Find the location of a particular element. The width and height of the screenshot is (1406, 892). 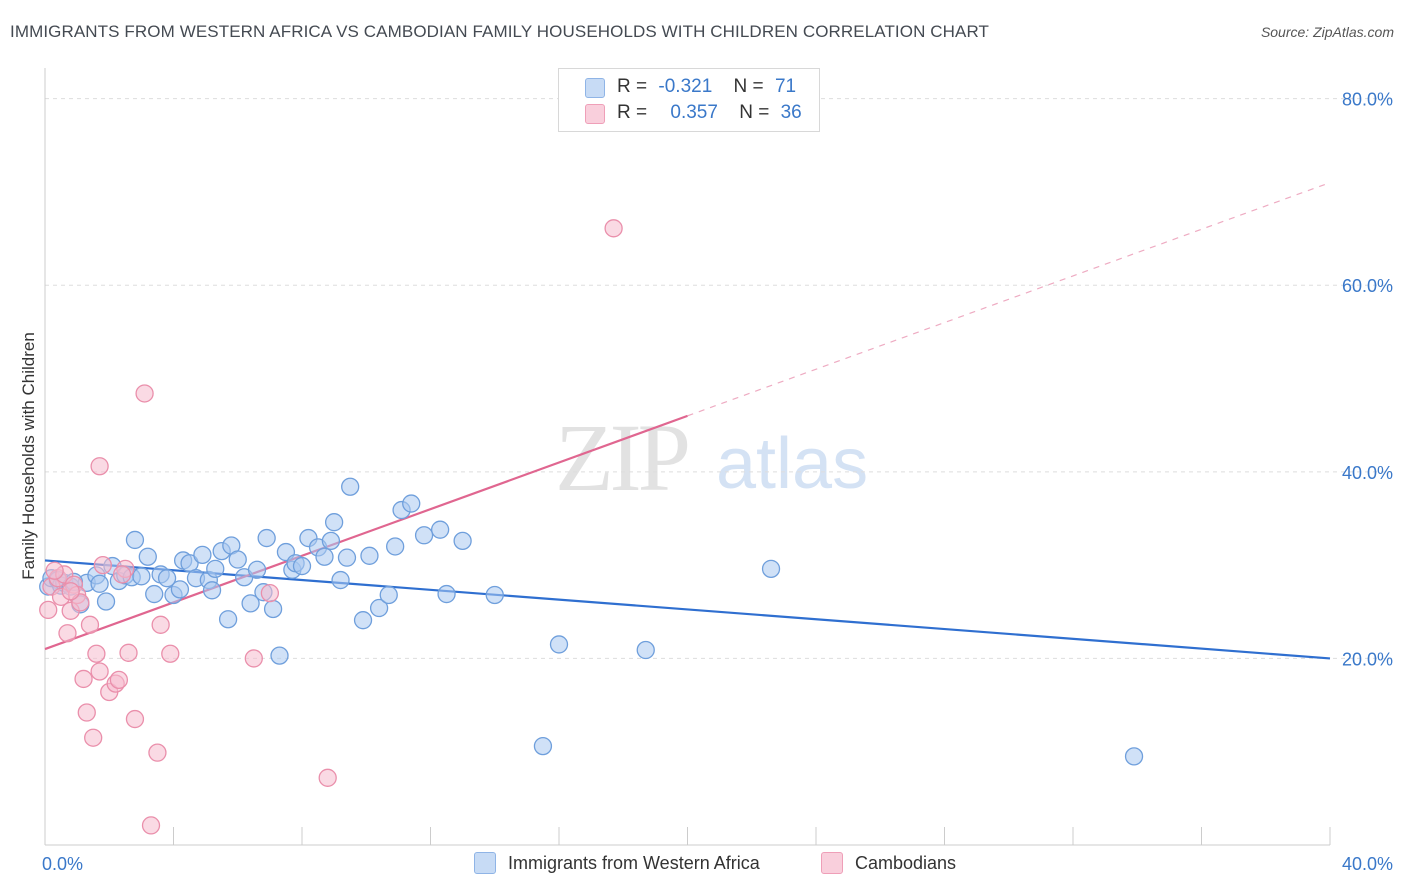

source-label: Source: ZipAtlas.com is located at coordinates (1327, 32).